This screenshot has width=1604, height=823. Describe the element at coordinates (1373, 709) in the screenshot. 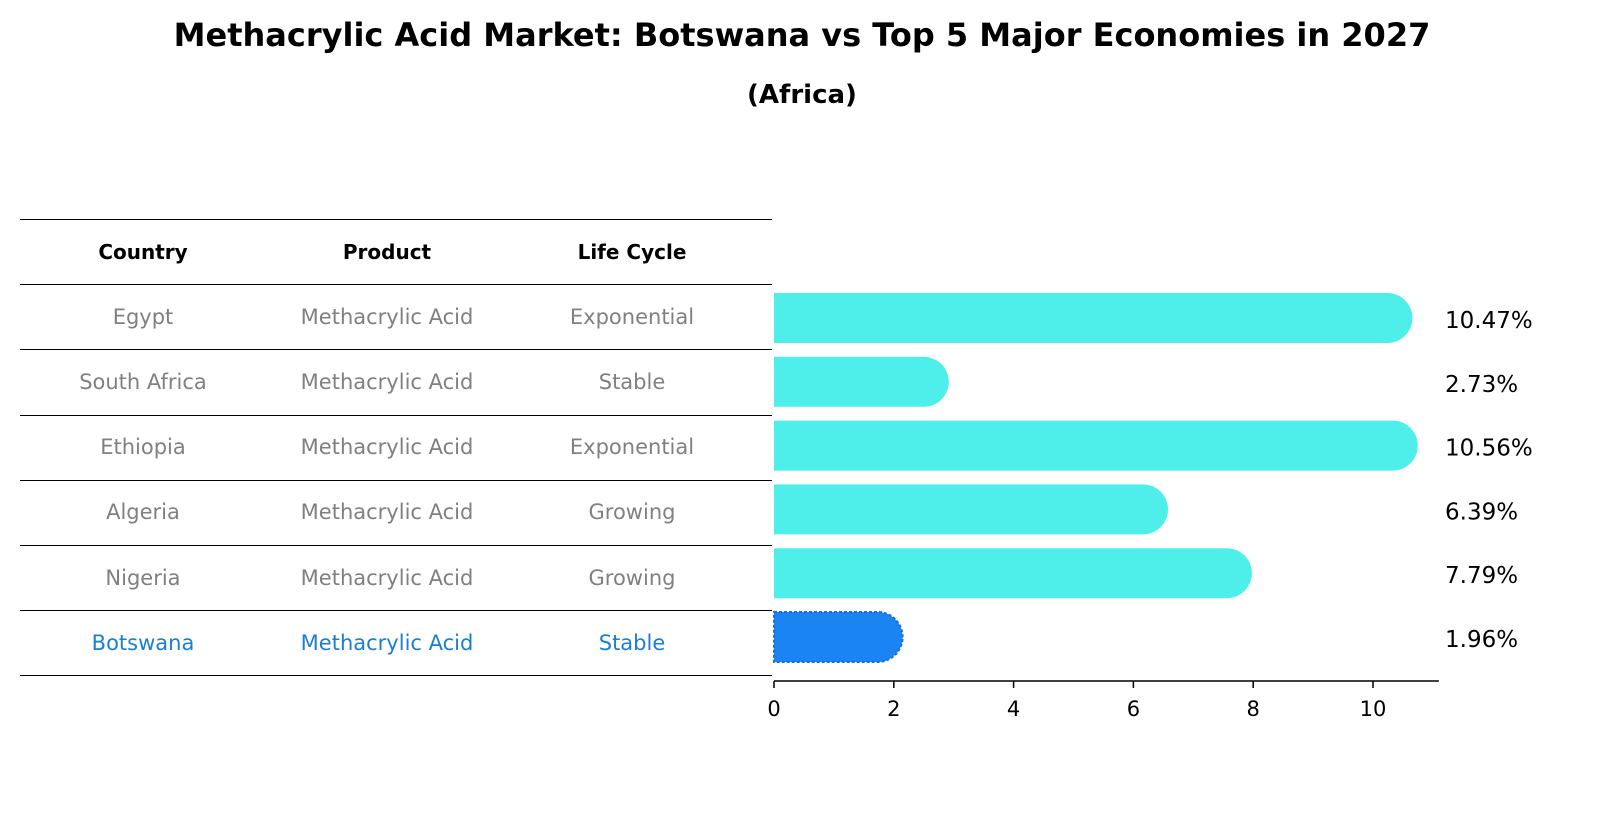

I see `x-tick-label: 10` at that location.